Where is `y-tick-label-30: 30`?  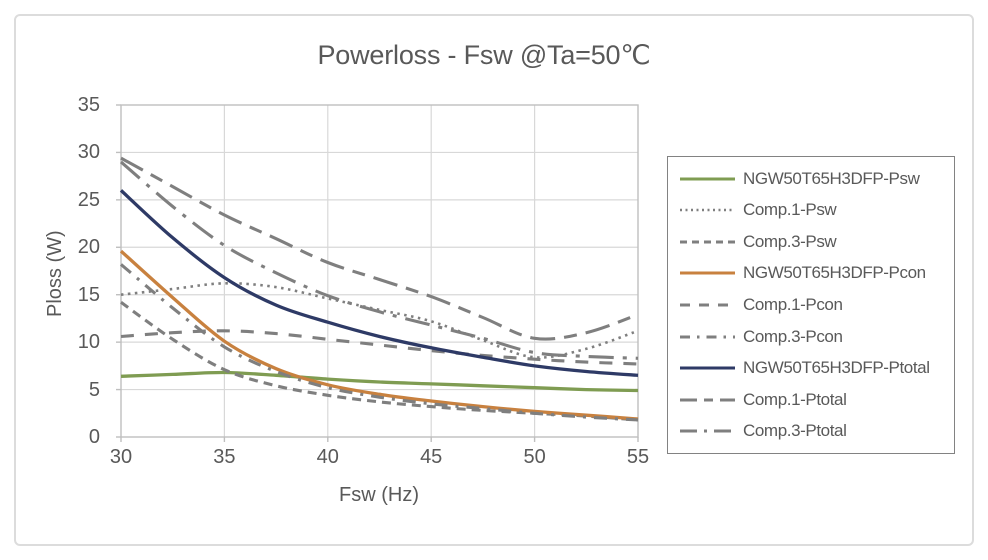
y-tick-label-30: 30 is located at coordinates (88, 152).